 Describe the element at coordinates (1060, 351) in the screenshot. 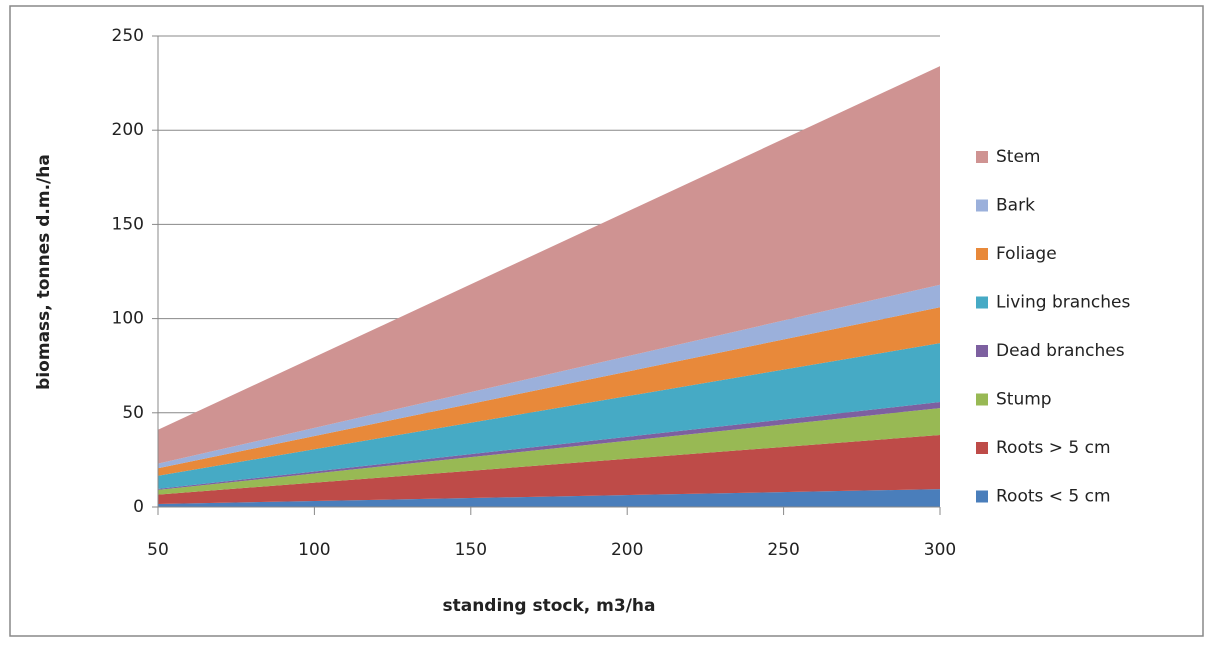

I see `legend-label: Dead branches` at that location.